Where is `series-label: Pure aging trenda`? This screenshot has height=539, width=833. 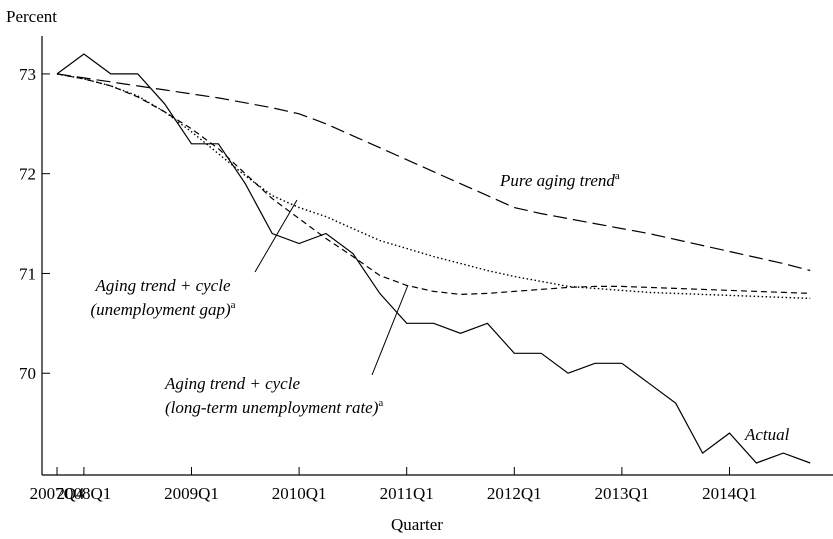
series-label: Pure aging trenda is located at coordinates (559, 180).